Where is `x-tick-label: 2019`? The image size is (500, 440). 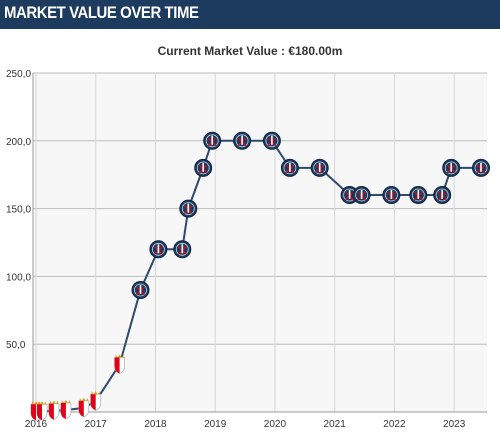
x-tick-label: 2019 is located at coordinates (215, 424).